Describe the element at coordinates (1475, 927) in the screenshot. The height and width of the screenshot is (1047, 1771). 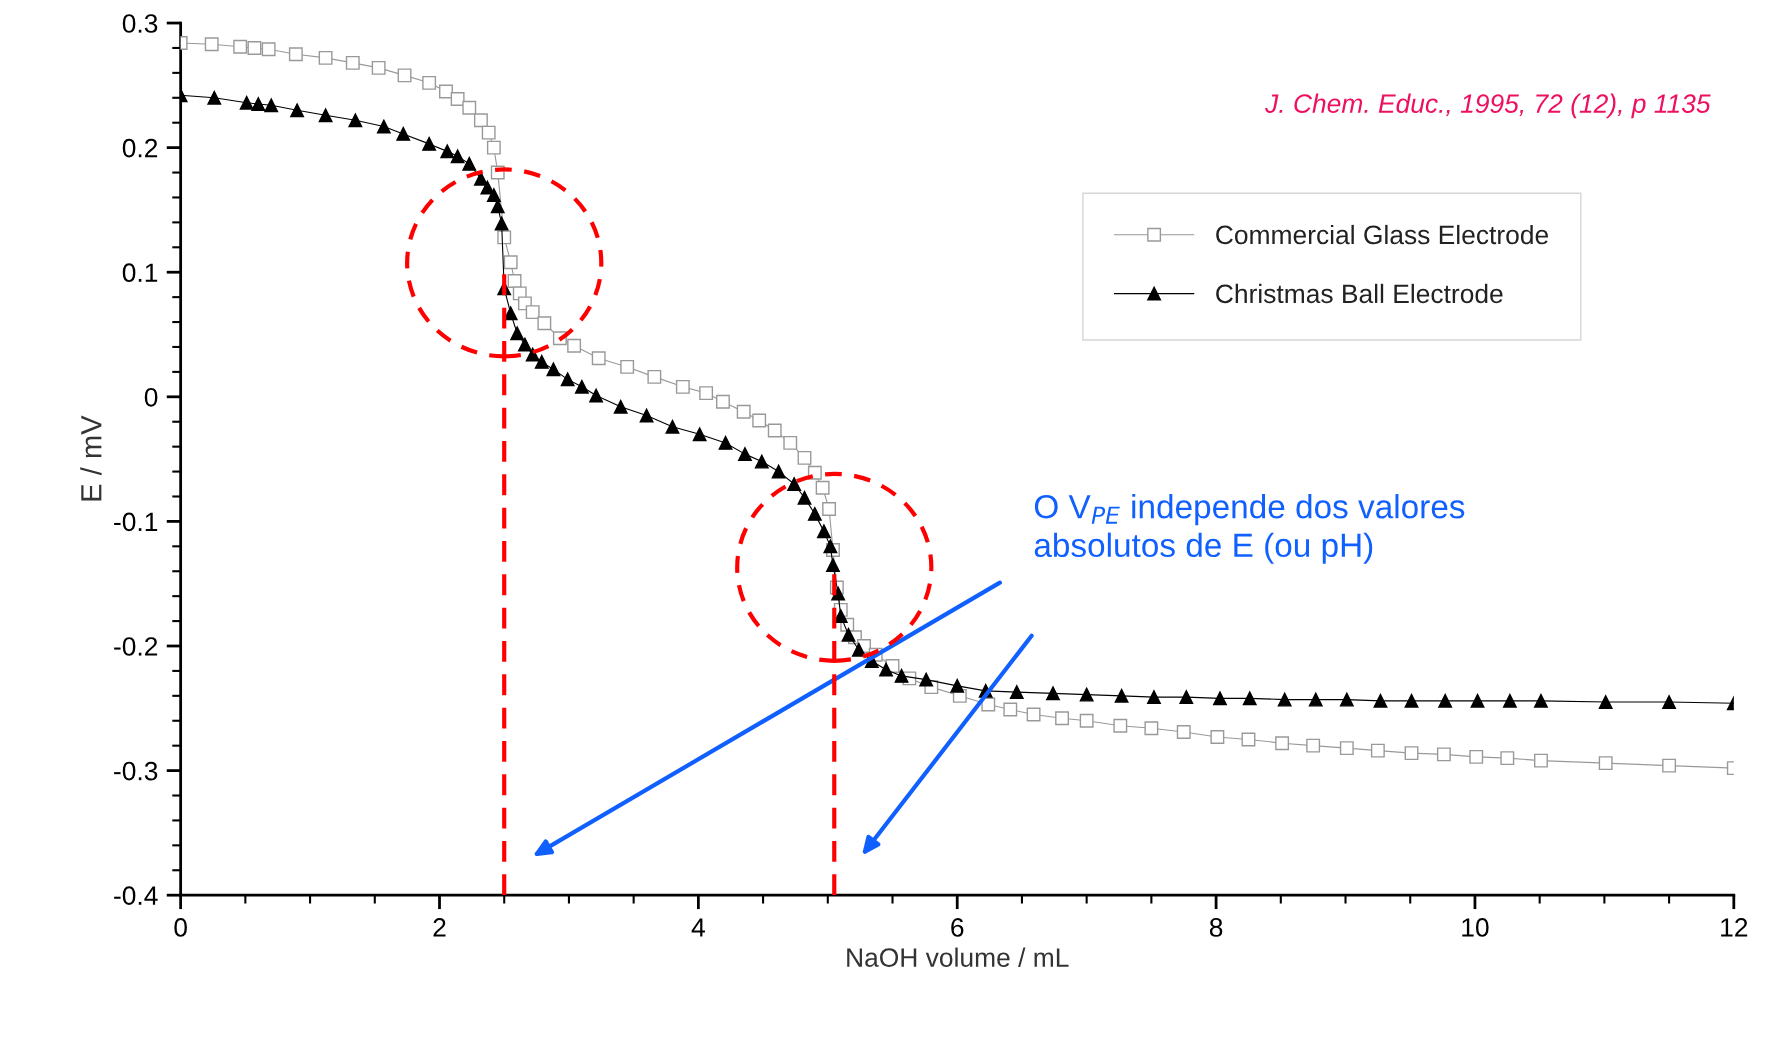
I see `x-tick-label: 10` at that location.